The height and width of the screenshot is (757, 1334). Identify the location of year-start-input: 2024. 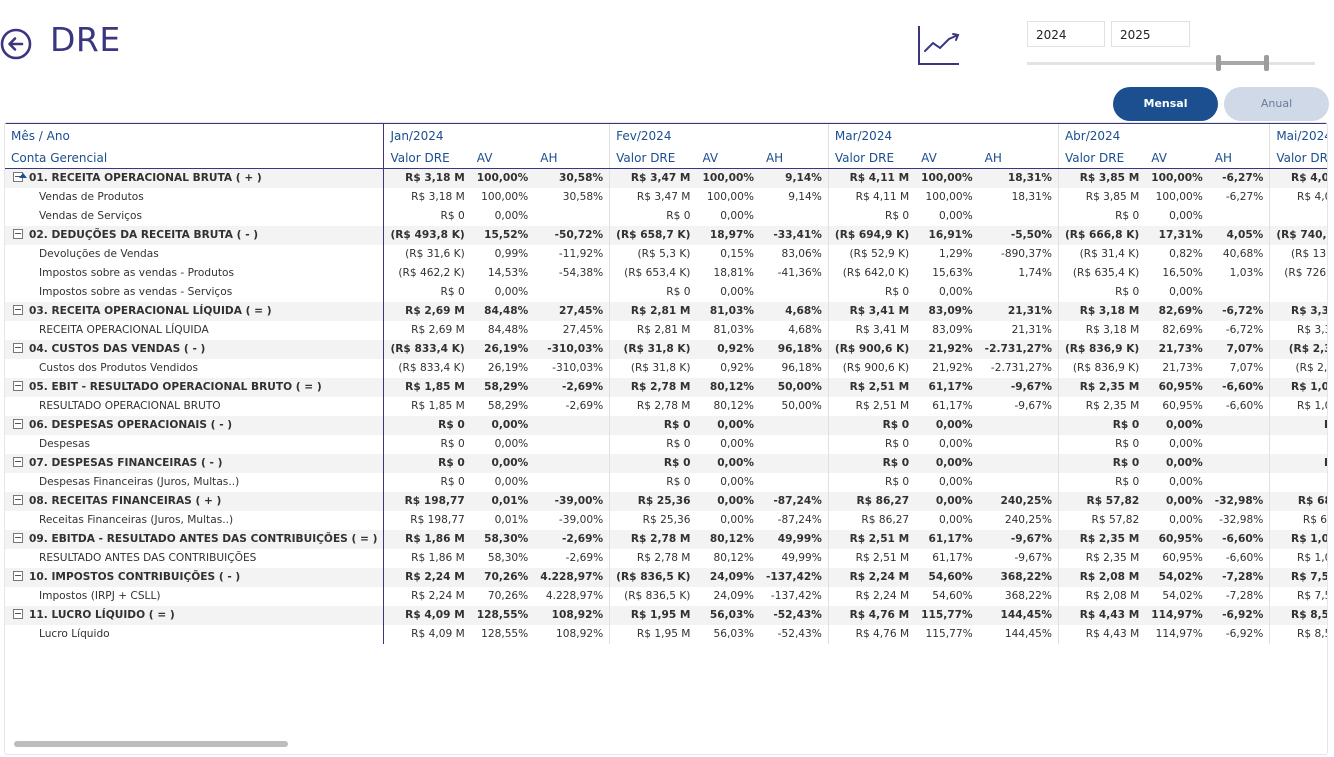
(1066, 34).